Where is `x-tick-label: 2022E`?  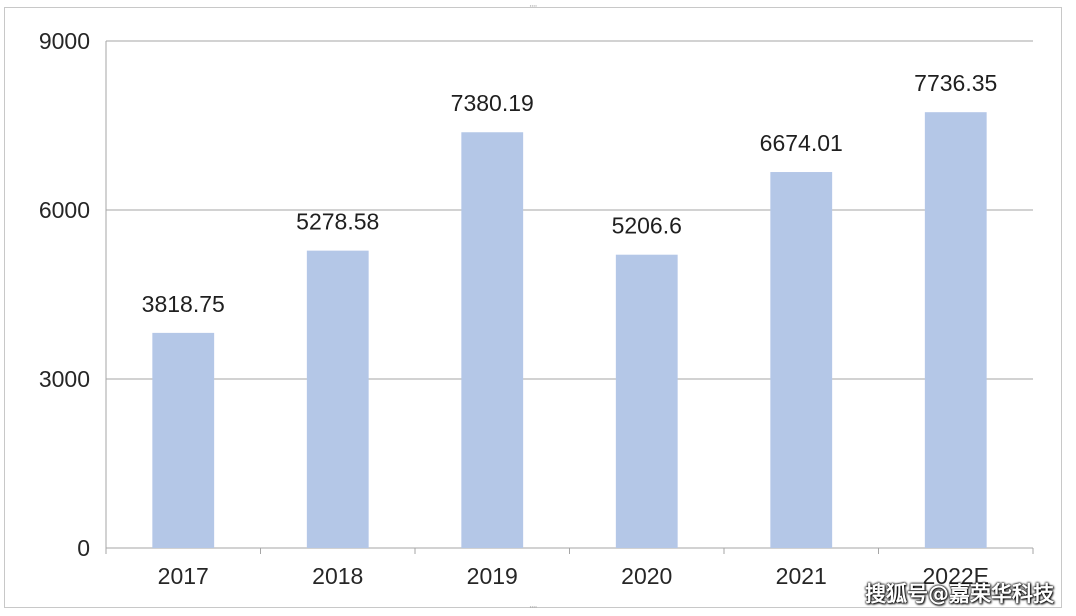
x-tick-label: 2022E is located at coordinates (955, 576).